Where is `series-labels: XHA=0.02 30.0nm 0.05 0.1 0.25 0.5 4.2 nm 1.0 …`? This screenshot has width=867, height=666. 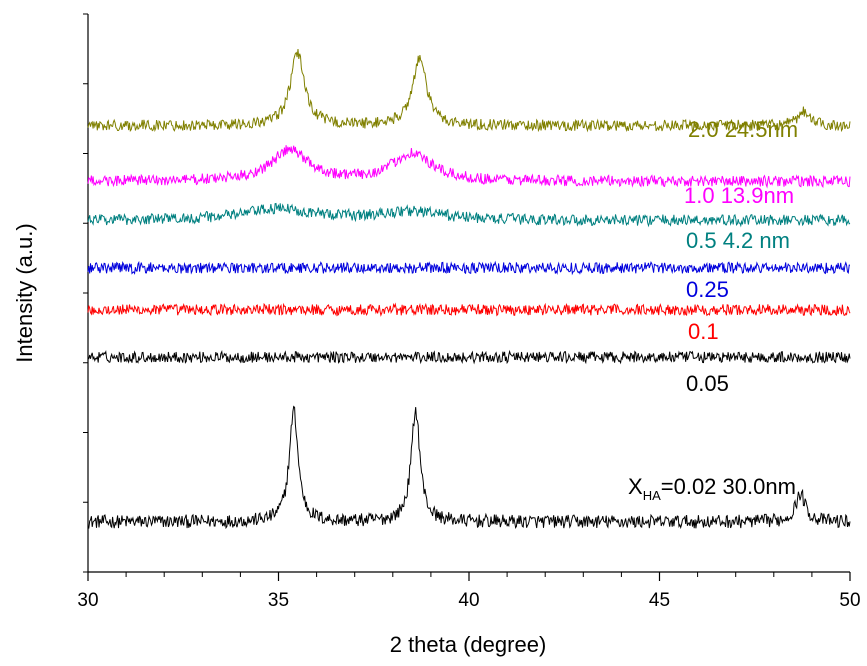
series-labels: XHA=0.02 30.0nm 0.05 0.1 0.25 0.5 4.2 nm 1.0 … is located at coordinates (713, 310).